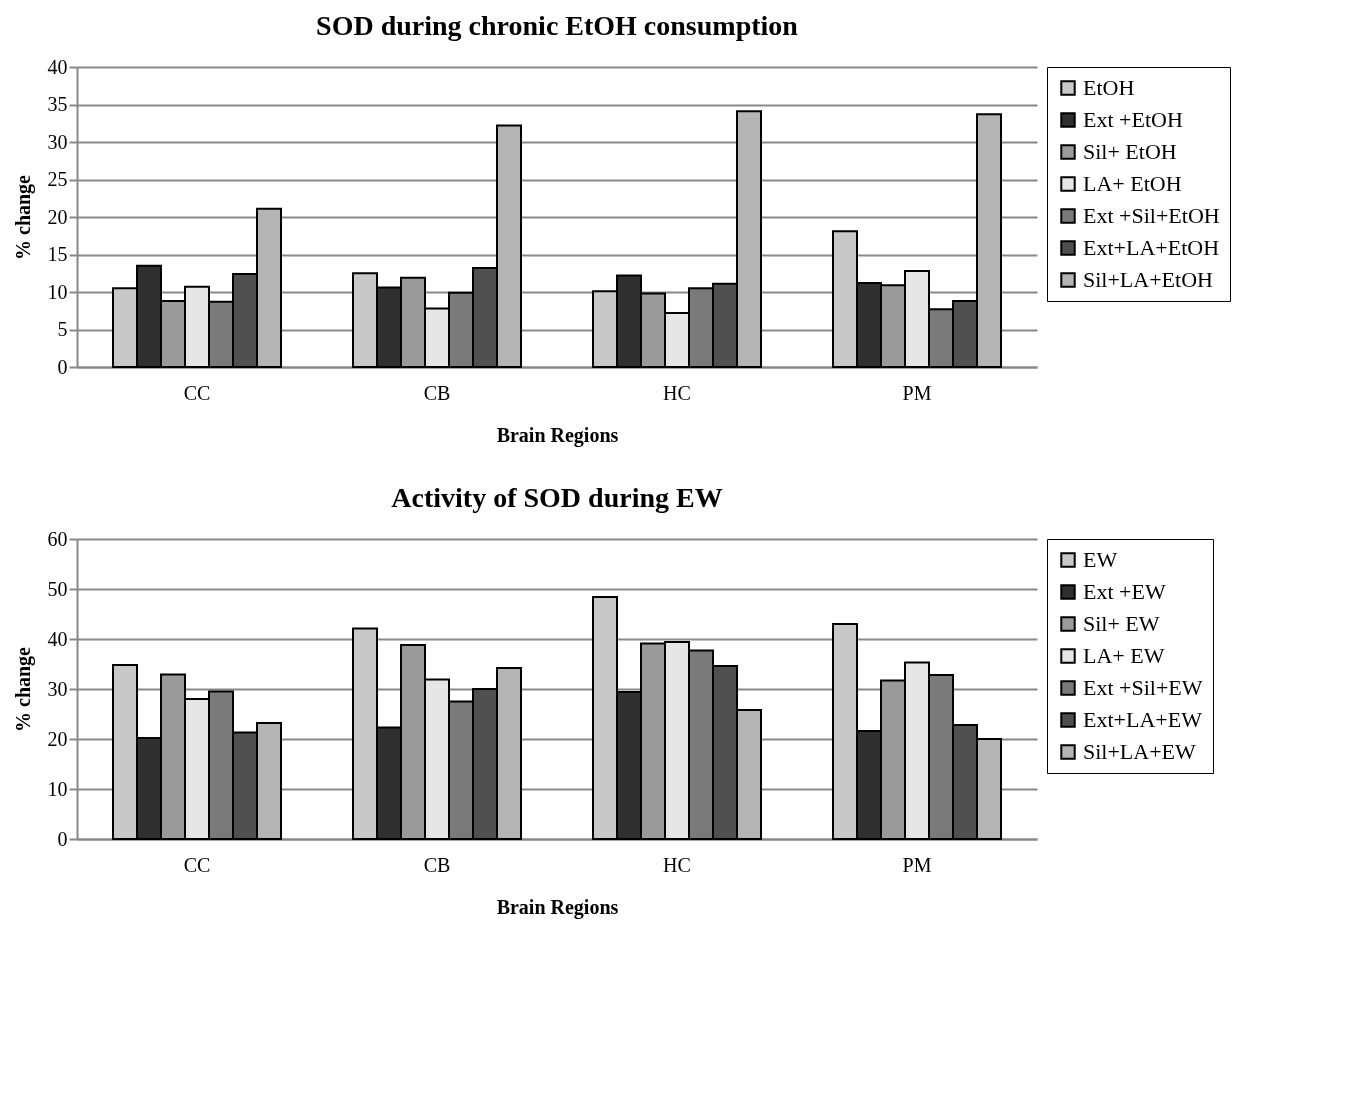  Describe the element at coordinates (1100, 559) in the screenshot. I see `legend-label: EW` at that location.